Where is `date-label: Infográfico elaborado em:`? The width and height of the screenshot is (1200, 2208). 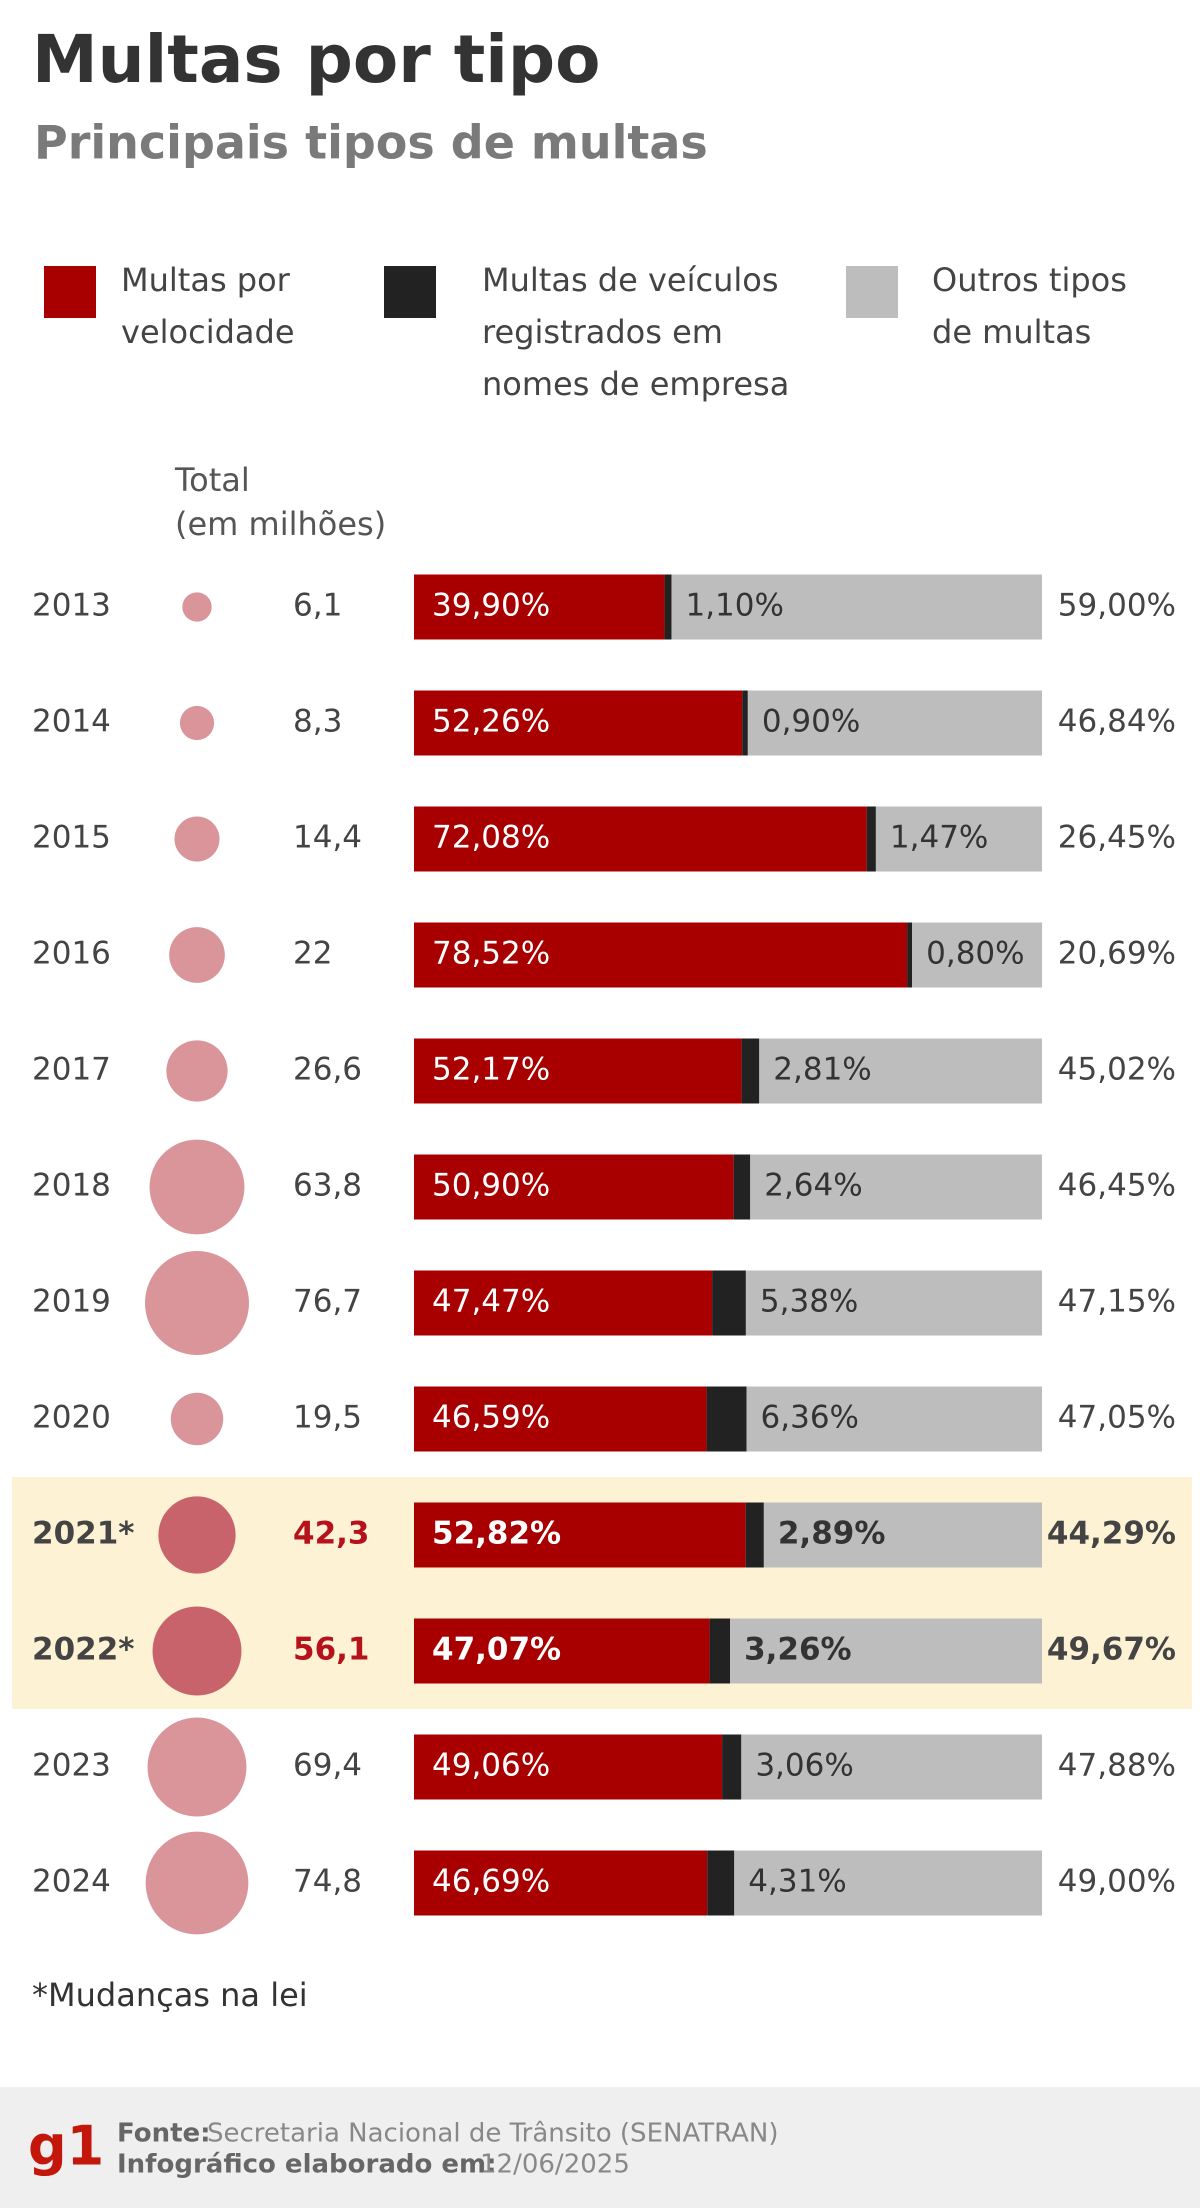 date-label: Infográfico elaborado em: is located at coordinates (307, 2165).